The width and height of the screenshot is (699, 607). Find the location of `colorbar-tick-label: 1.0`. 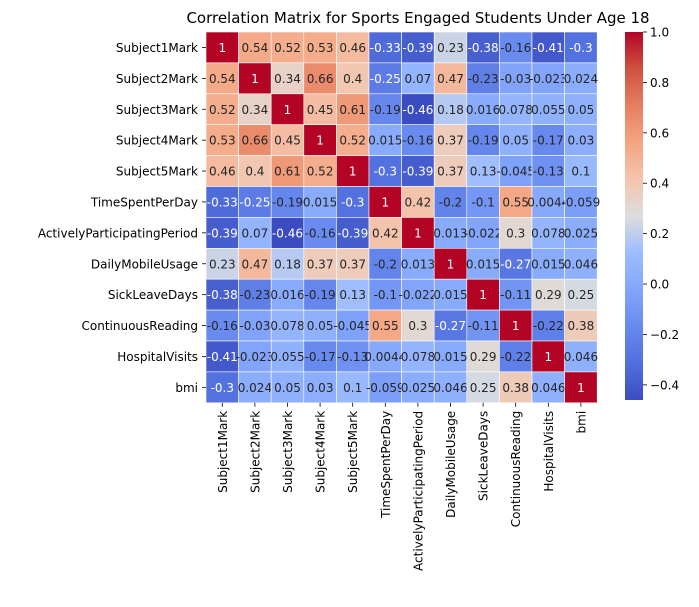

colorbar-tick-label: 1.0 is located at coordinates (659, 33).